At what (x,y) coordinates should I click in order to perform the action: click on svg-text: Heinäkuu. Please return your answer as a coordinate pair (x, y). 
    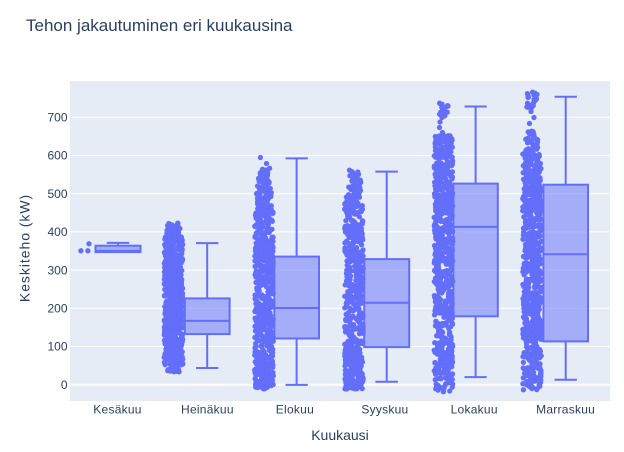
    Looking at the image, I should click on (207, 410).